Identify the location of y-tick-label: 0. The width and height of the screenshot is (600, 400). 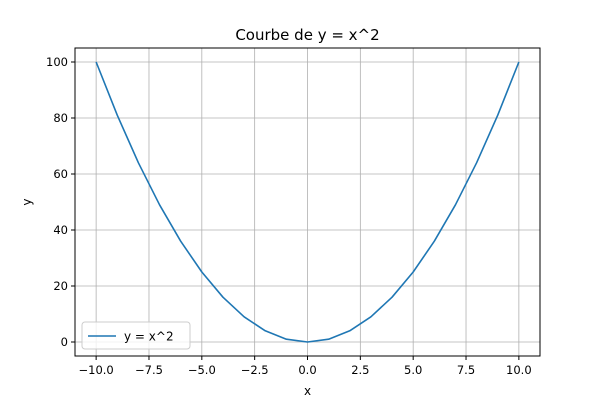
(64, 342).